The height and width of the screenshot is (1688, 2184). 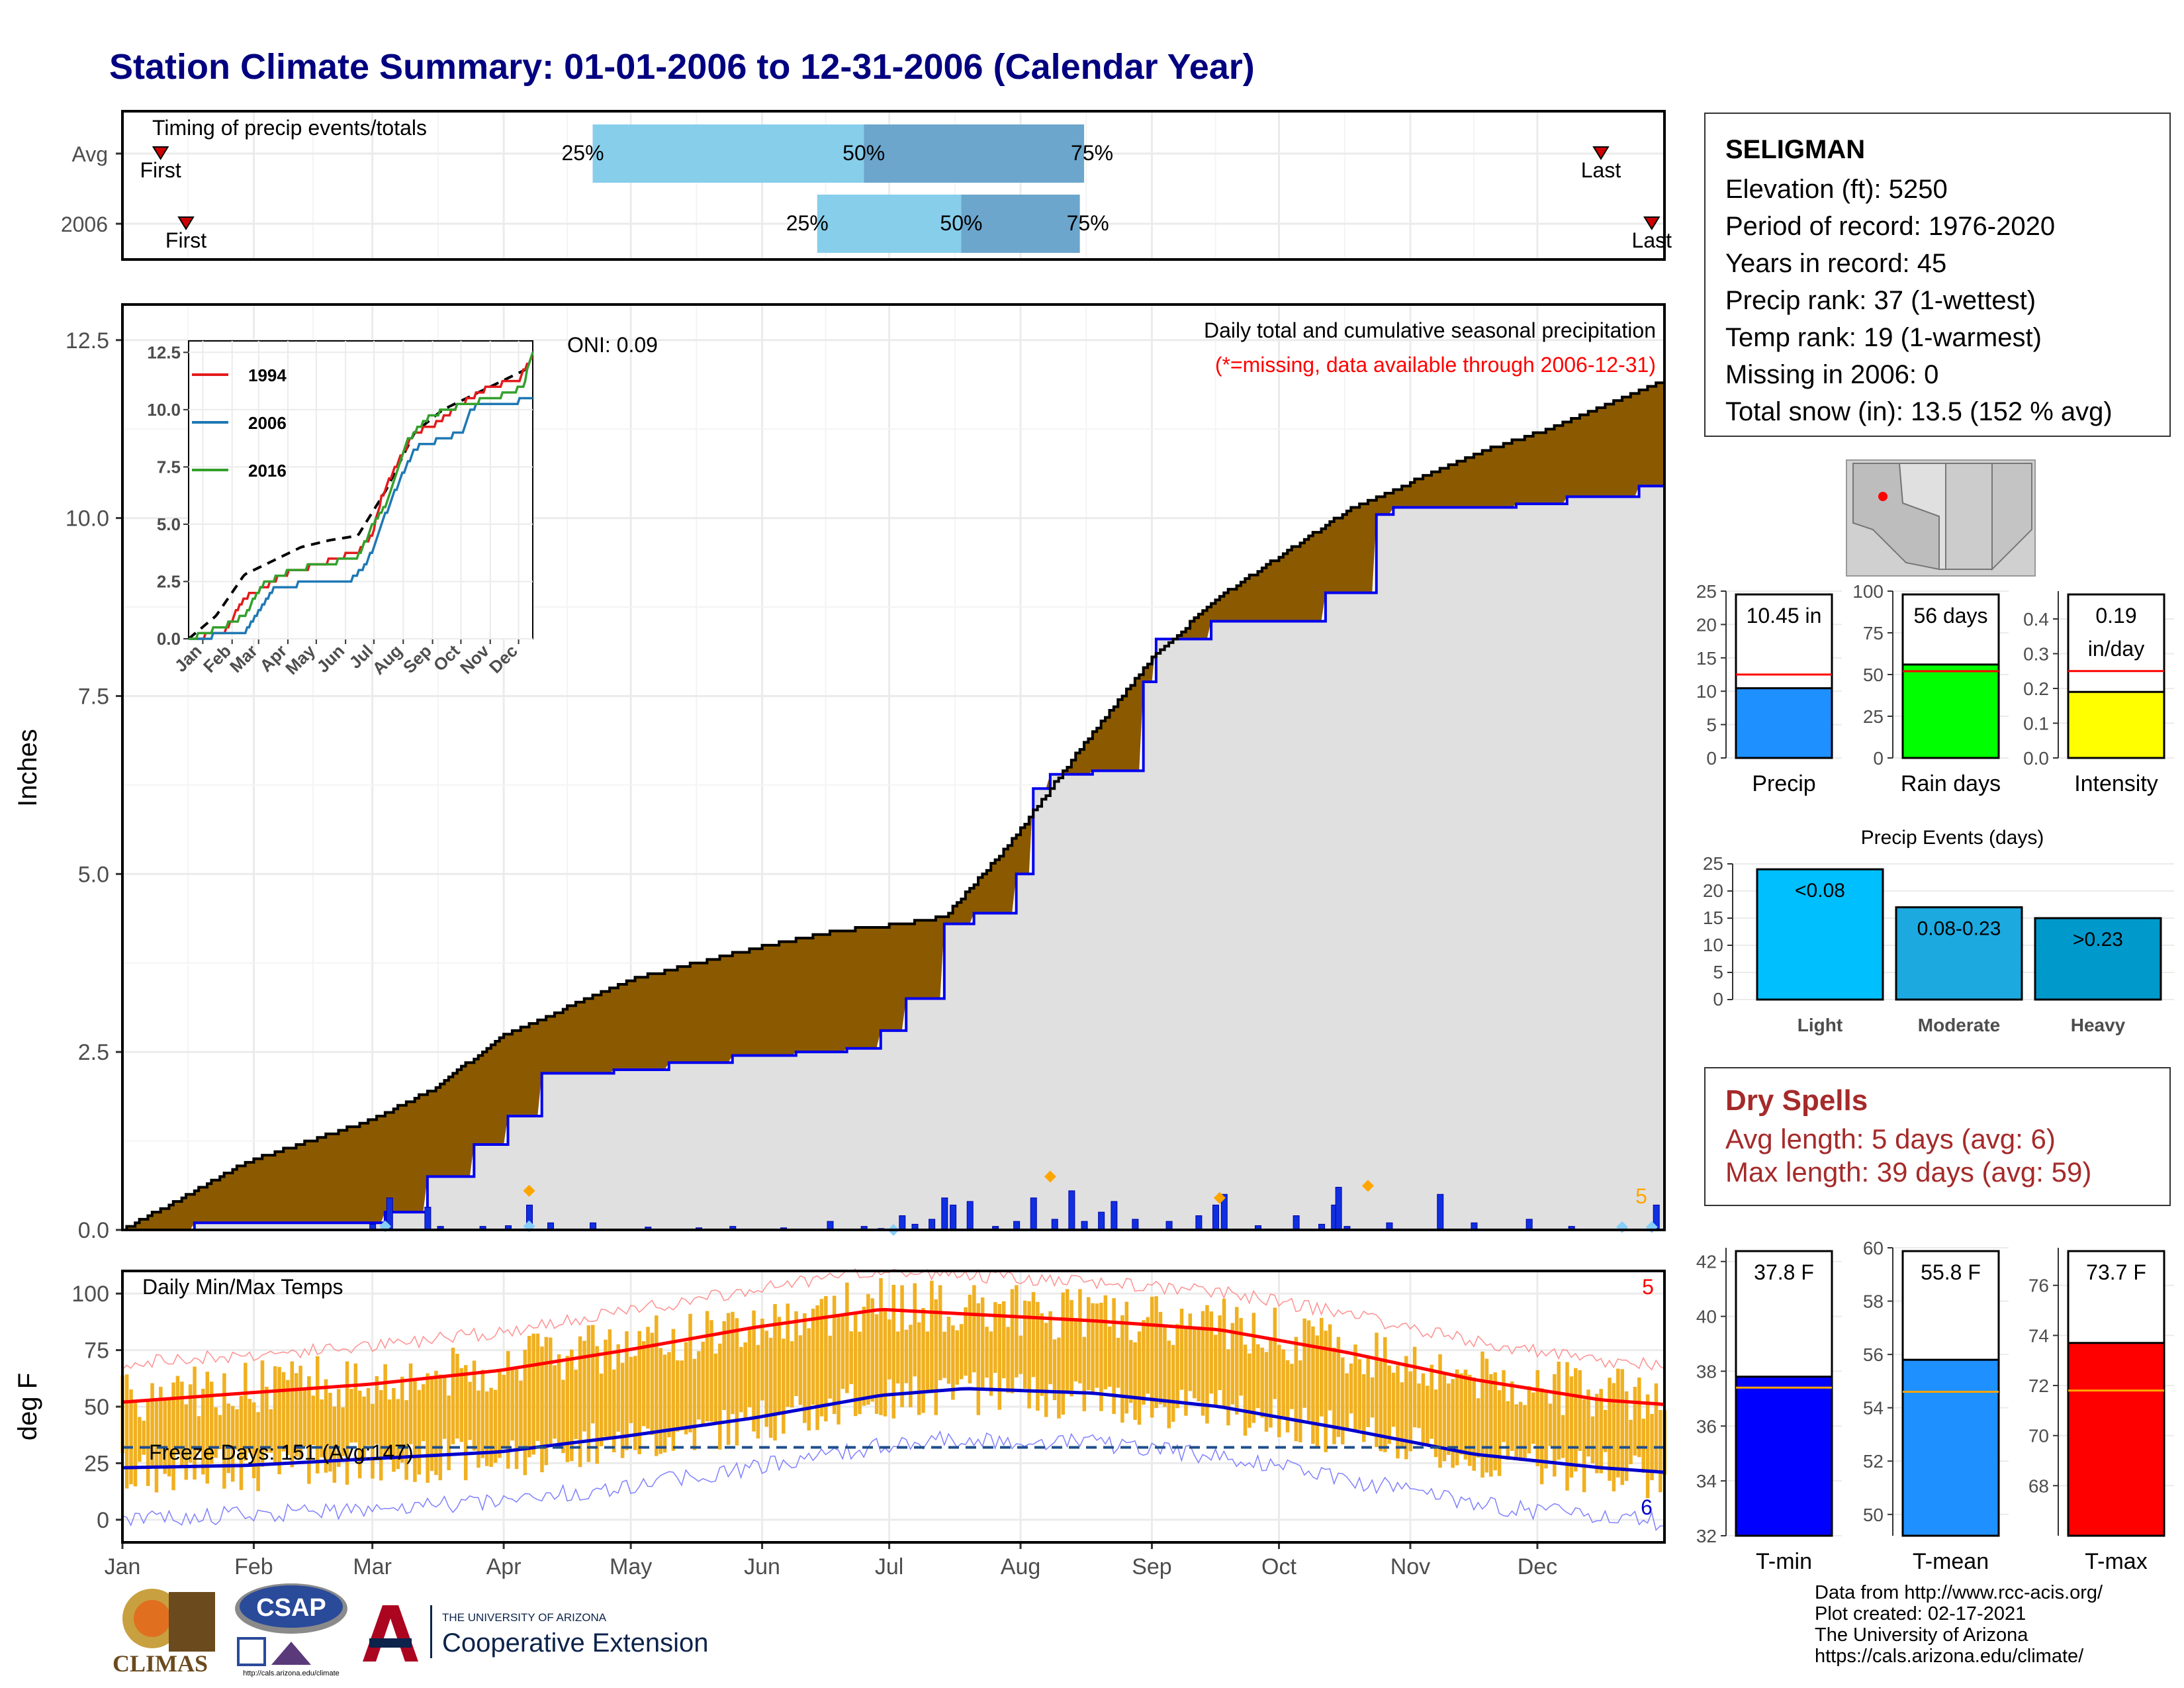 I want to click on climas-text: CLIMAS, so click(x=160, y=1663).